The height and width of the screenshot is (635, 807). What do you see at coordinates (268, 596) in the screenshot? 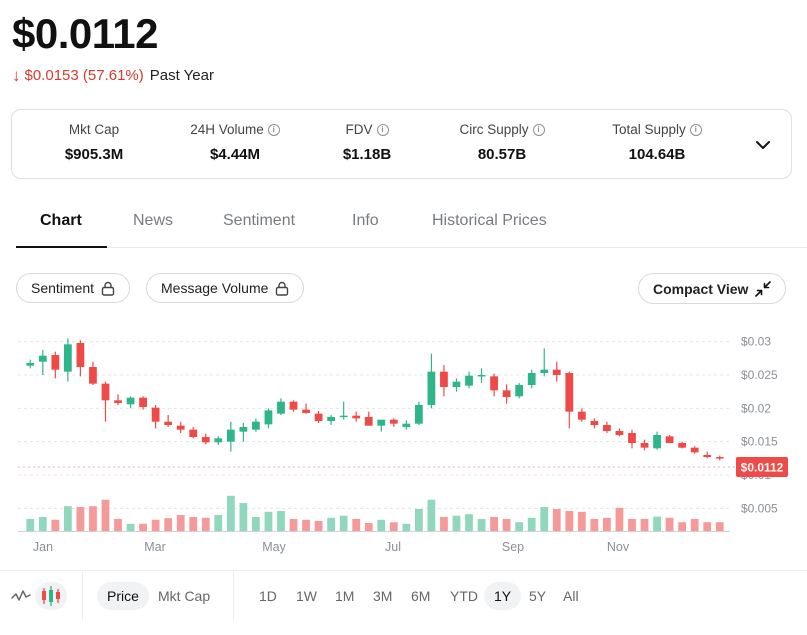
I see `range-1d-button: 1D` at bounding box center [268, 596].